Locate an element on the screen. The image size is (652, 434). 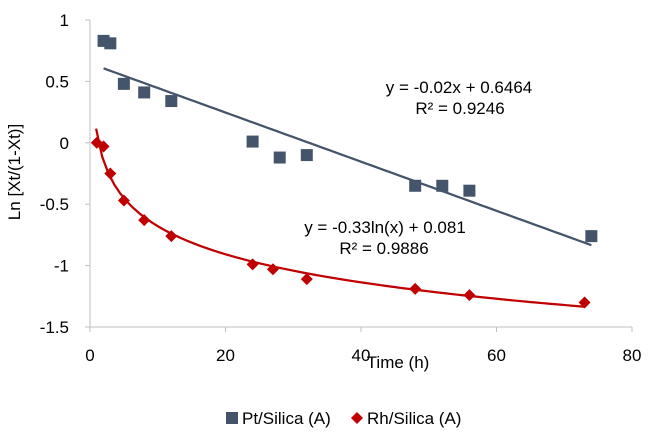
x-tick-label: 20 is located at coordinates (225, 355).